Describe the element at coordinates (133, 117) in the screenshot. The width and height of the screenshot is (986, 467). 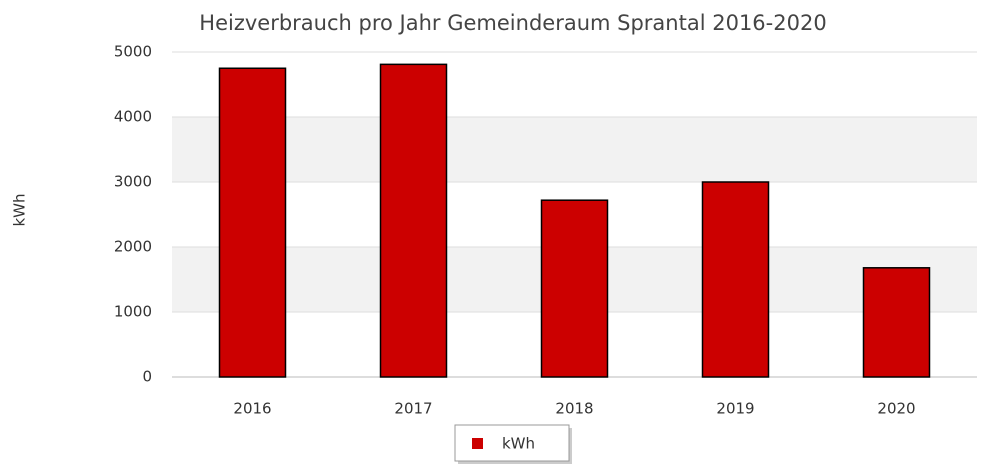
I see `y-tick-label: 4000` at that location.